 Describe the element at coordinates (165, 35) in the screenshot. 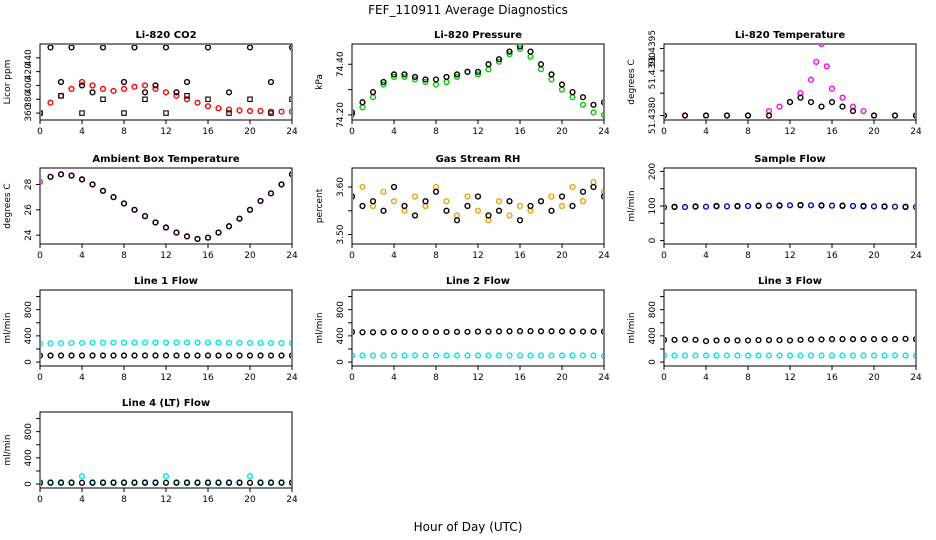

I see `panel-title: Li-820 CO2` at that location.